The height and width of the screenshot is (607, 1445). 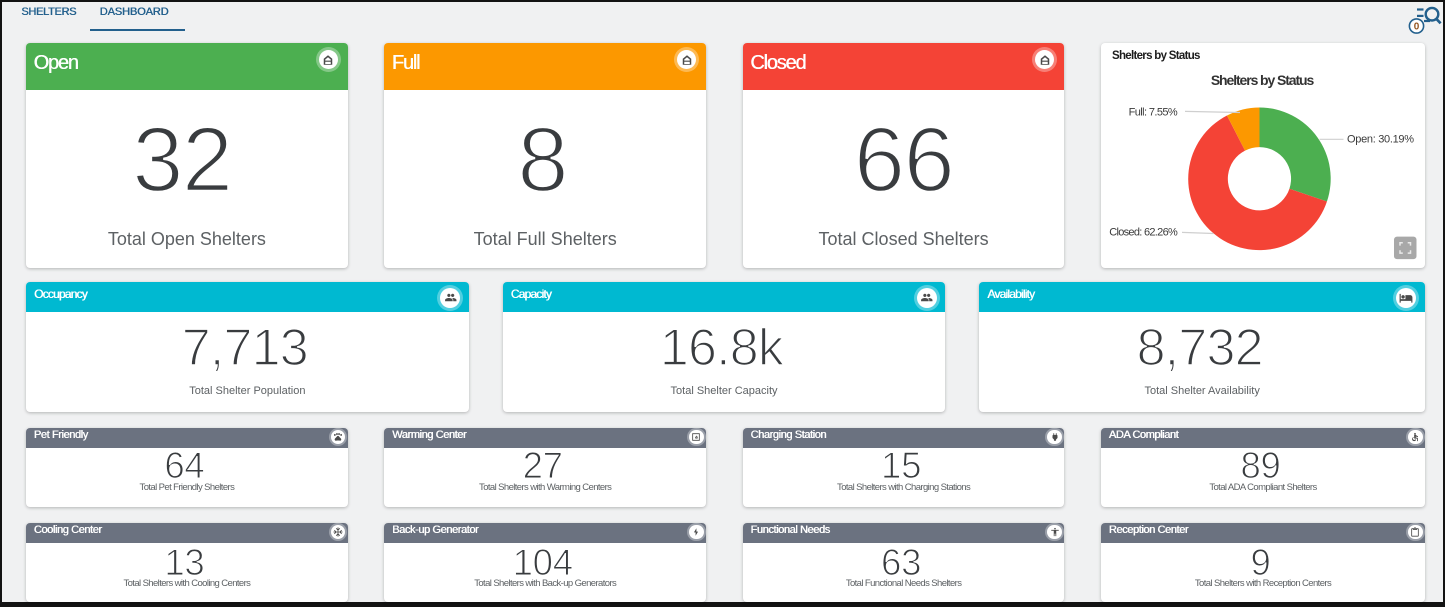 What do you see at coordinates (1153, 113) in the screenshot?
I see `svg-text: Full: 7.55%` at bounding box center [1153, 113].